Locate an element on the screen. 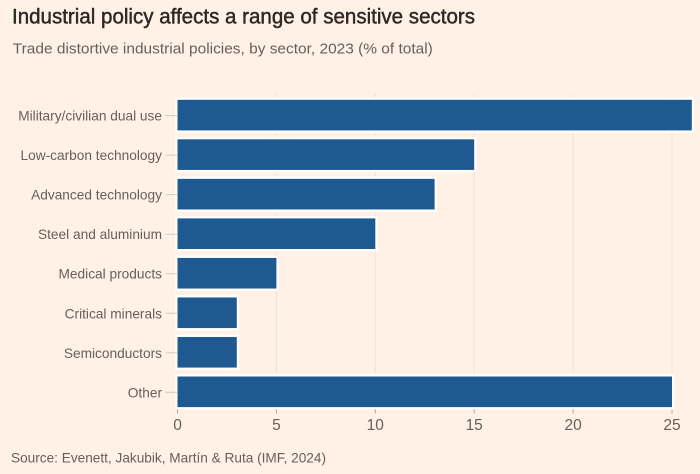 Image resolution: width=700 pixels, height=474 pixels. svg-text: Semiconductors is located at coordinates (113, 353).